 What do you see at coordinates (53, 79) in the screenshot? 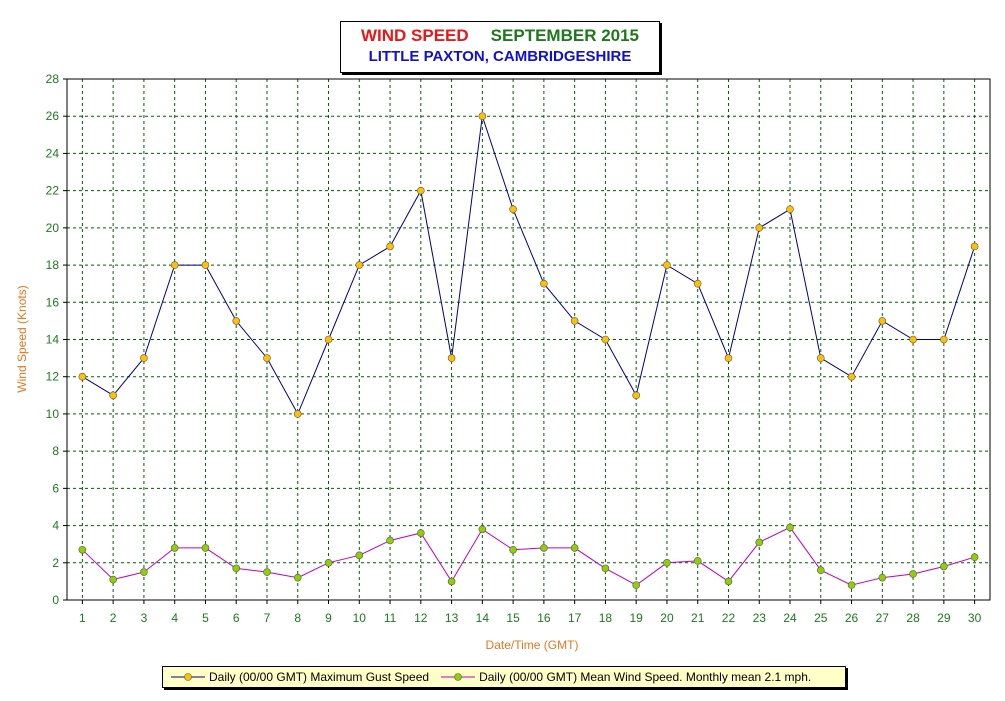
I see `y-tick-label: 28` at bounding box center [53, 79].